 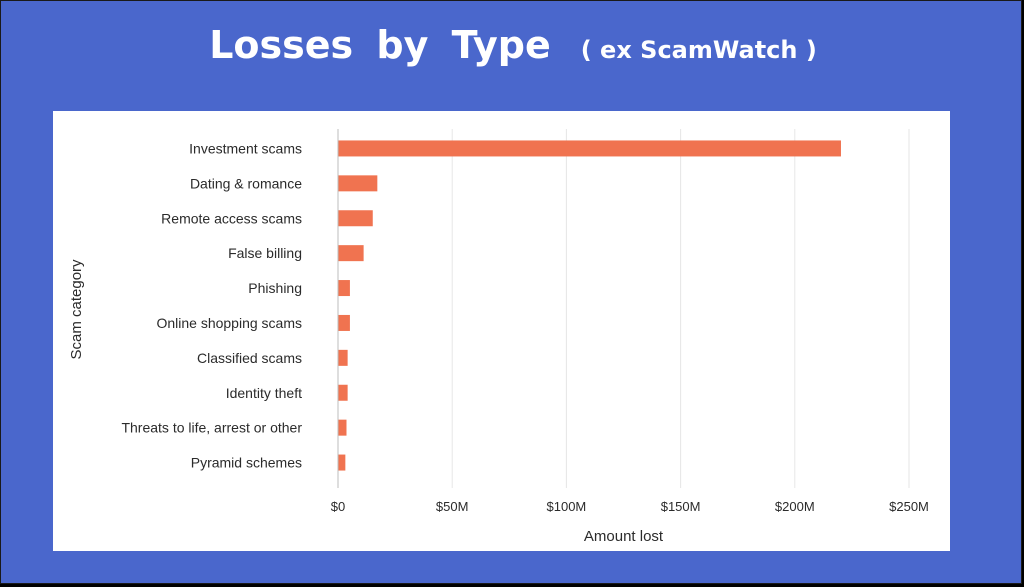 I want to click on category-label: Pyramid schemes, so click(x=246, y=463).